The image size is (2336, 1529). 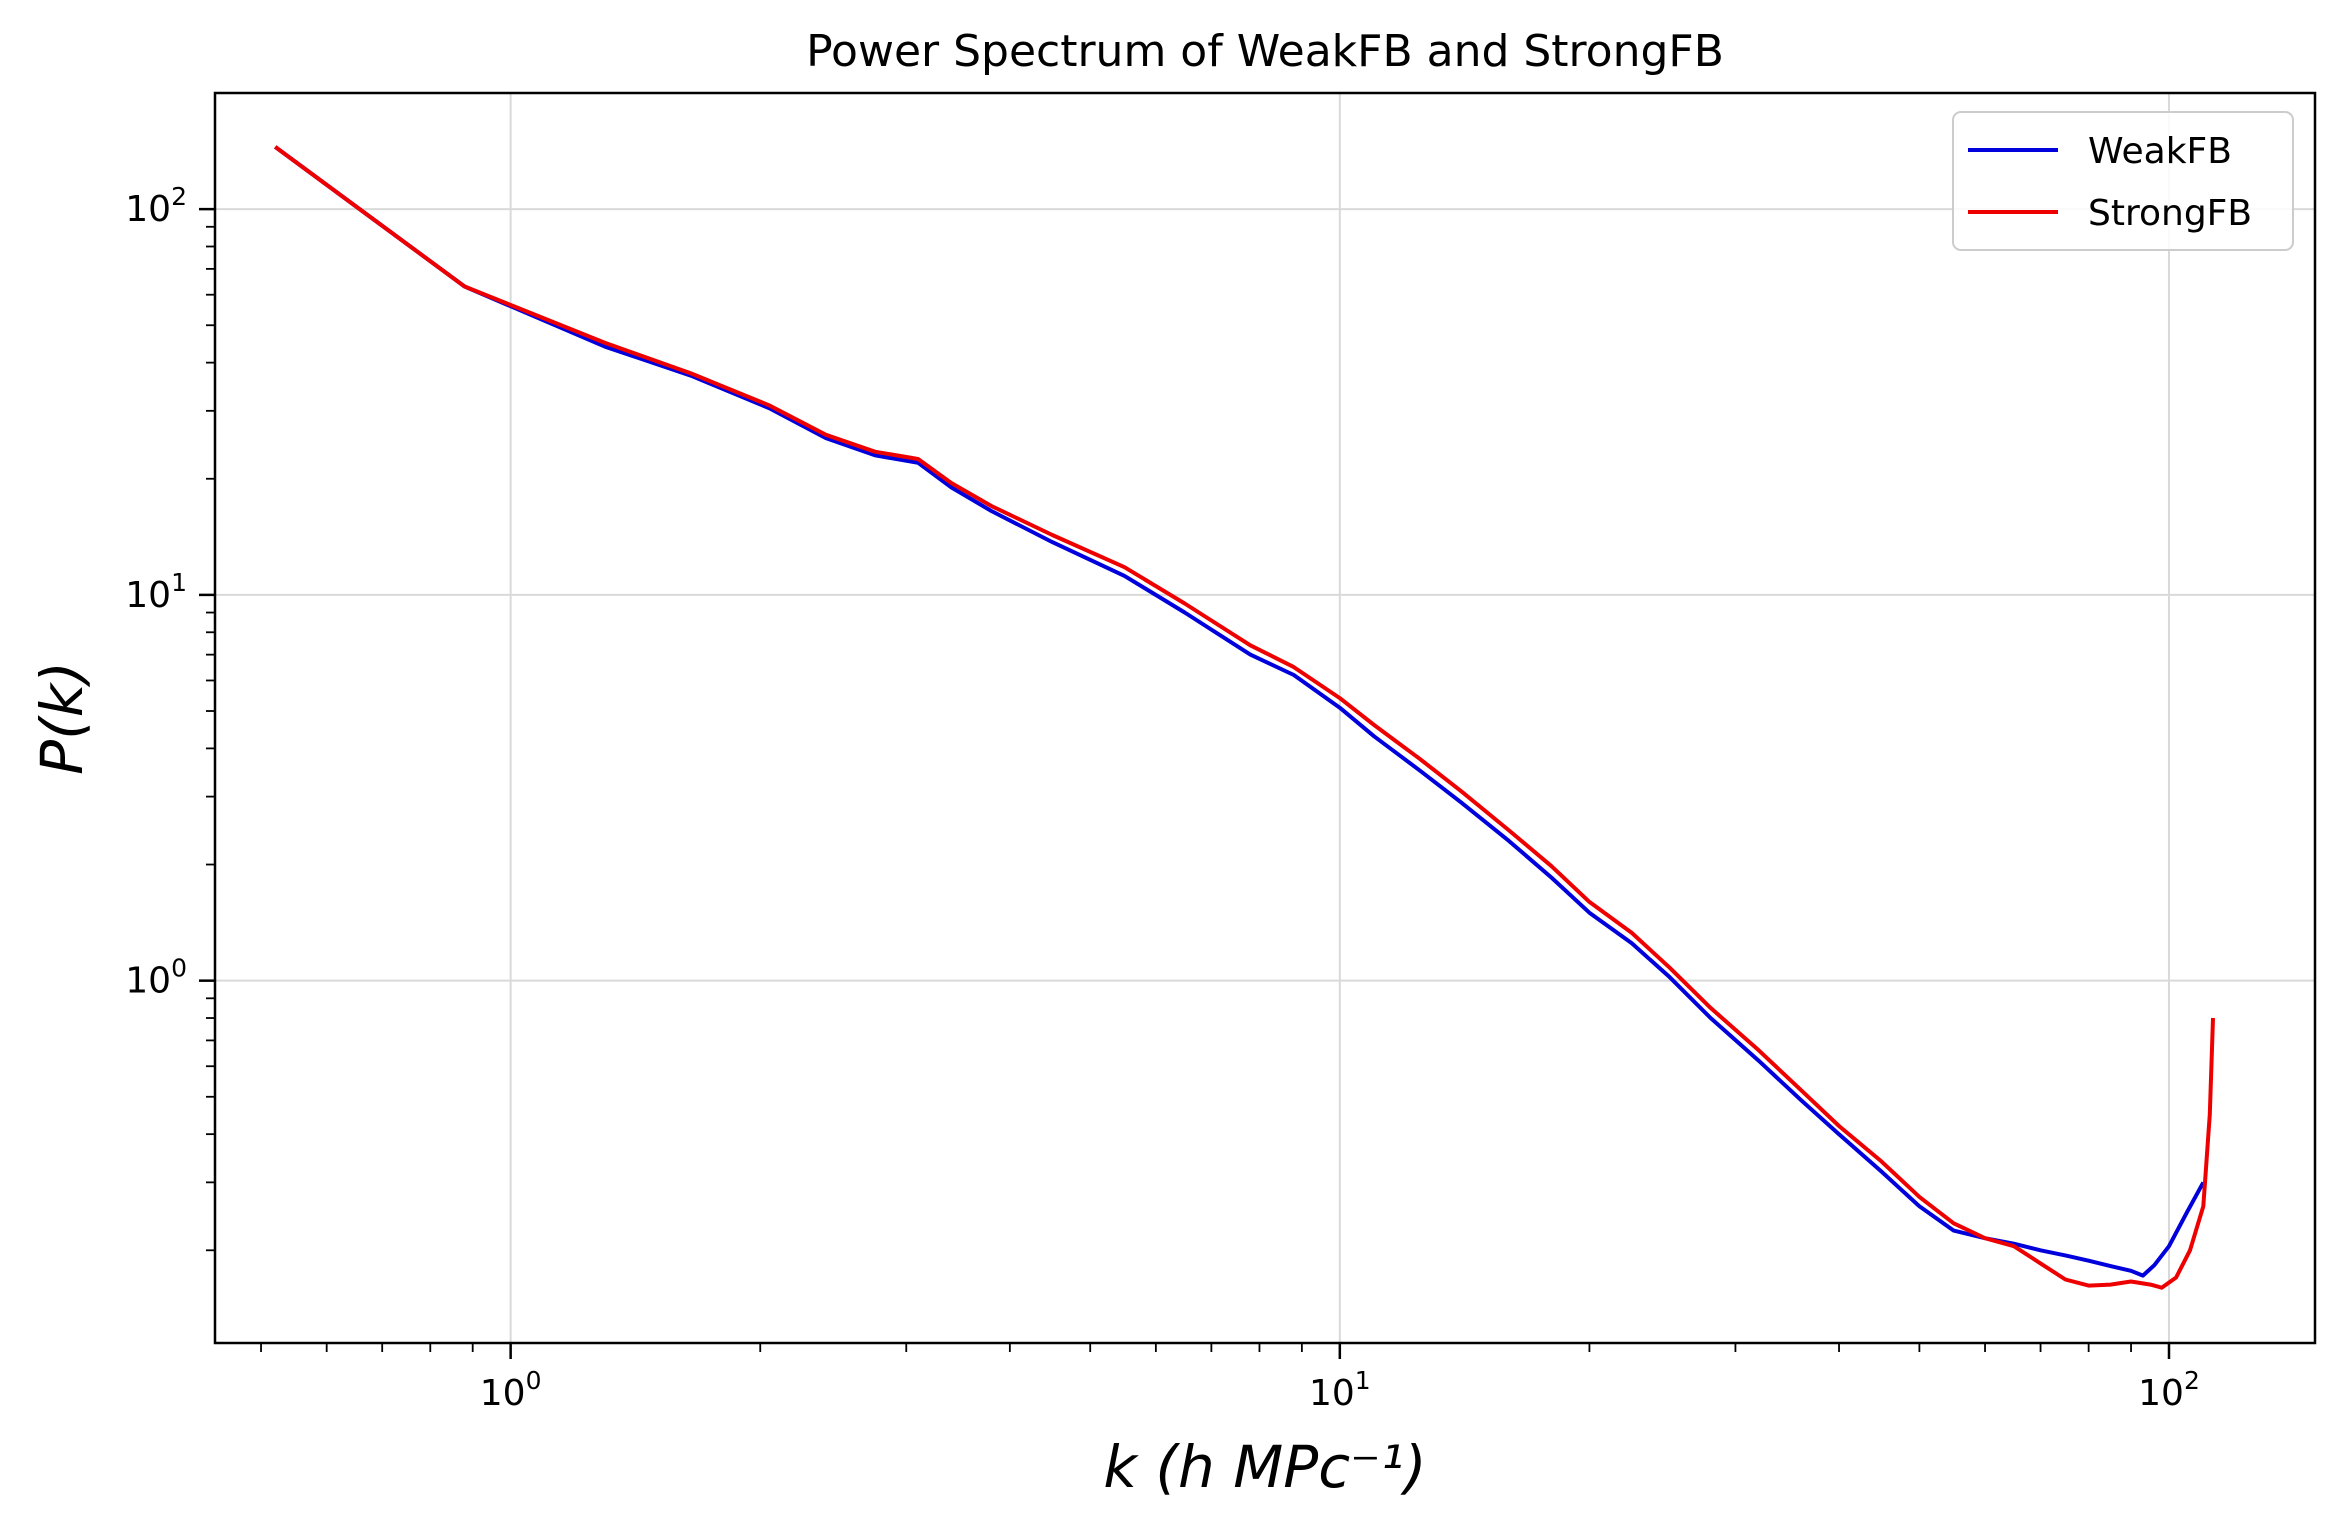 I want to click on legend: WeakFB StrongFB, so click(x=2123, y=181).